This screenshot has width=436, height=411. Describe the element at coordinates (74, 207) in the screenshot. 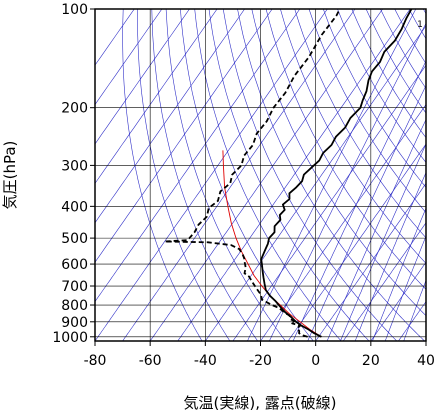

I see `y-tick-label: 400` at that location.